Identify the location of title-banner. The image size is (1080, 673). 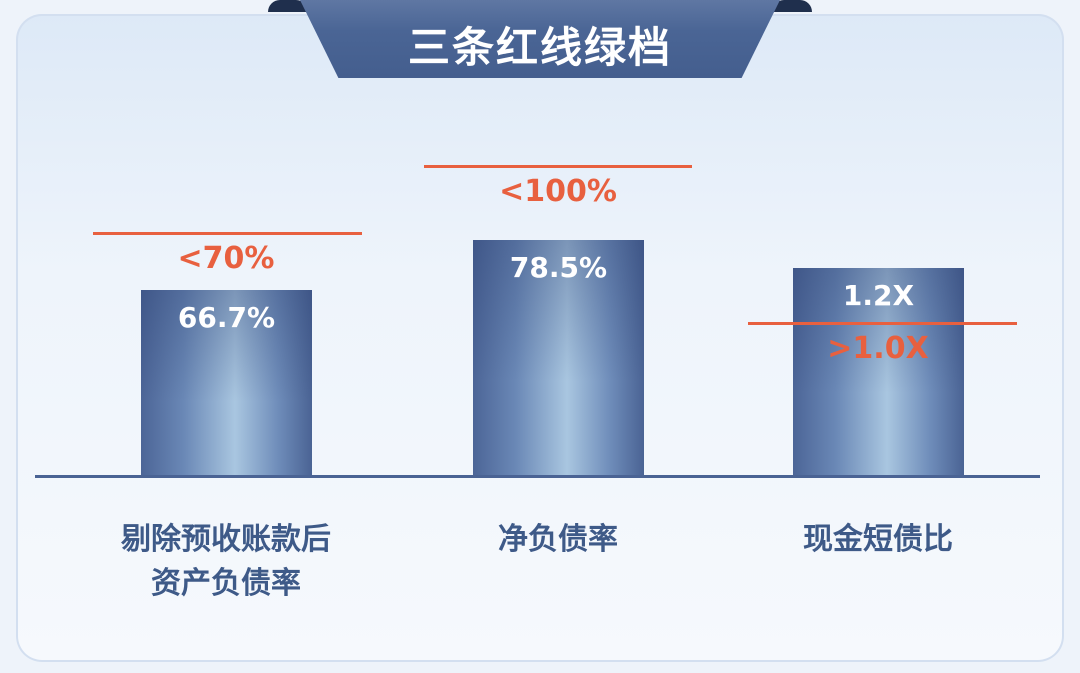
(540, 39).